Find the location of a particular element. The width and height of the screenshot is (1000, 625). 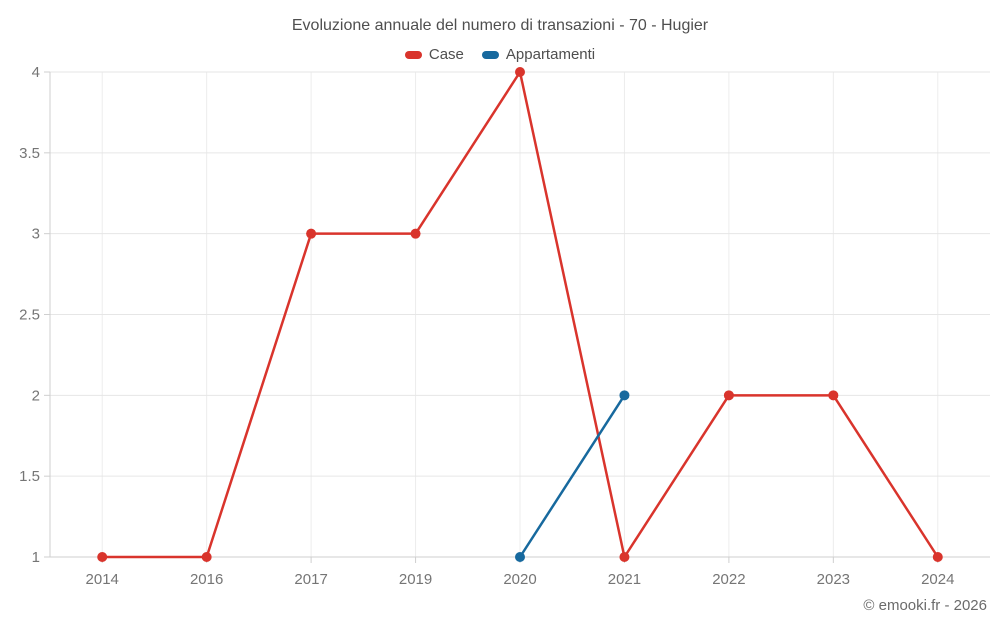

y-axis-tick-label: 4 is located at coordinates (36, 72).